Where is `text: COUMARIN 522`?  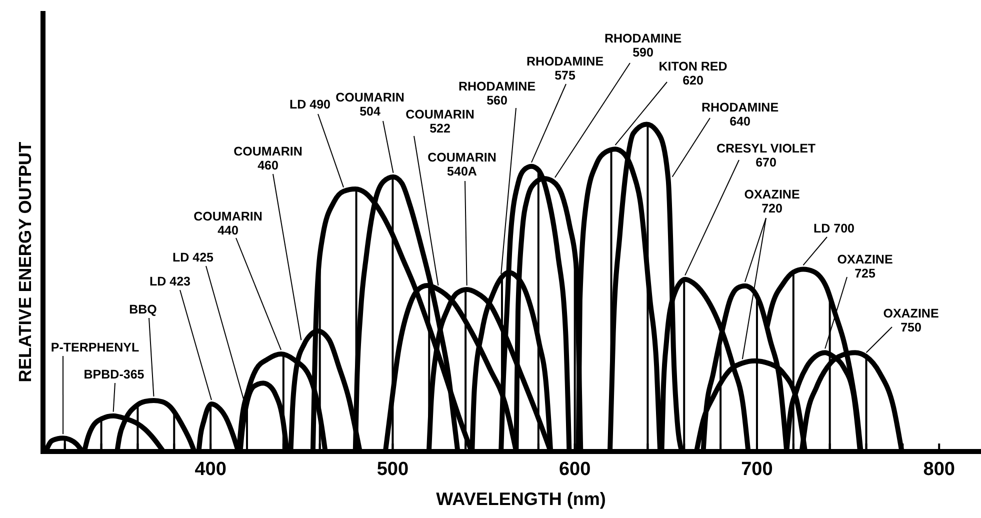 text: COUMARIN 522 is located at coordinates (440, 122).